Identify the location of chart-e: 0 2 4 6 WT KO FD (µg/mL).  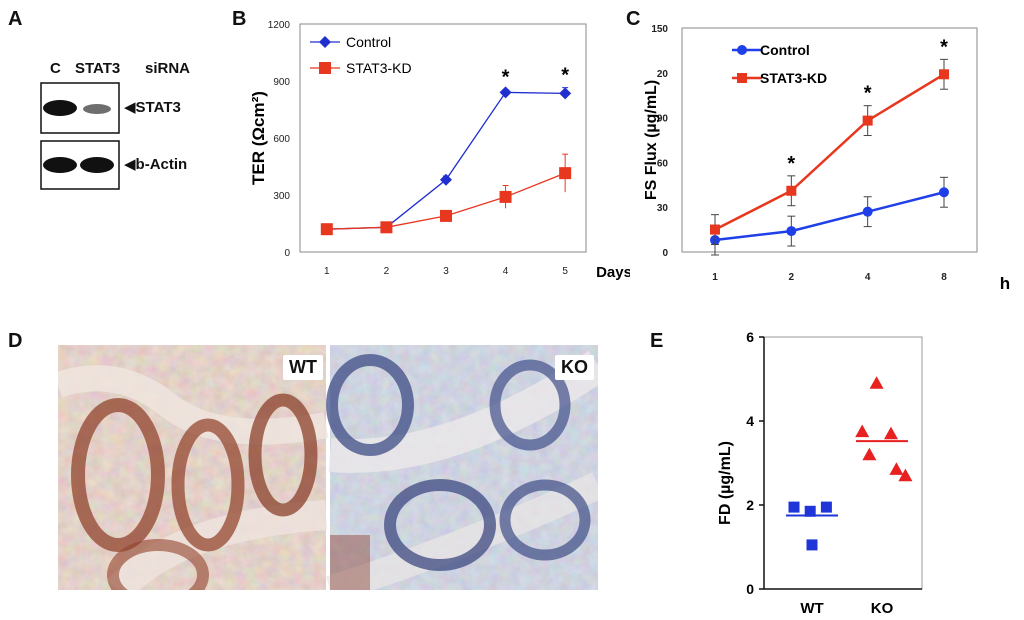
(820, 473).